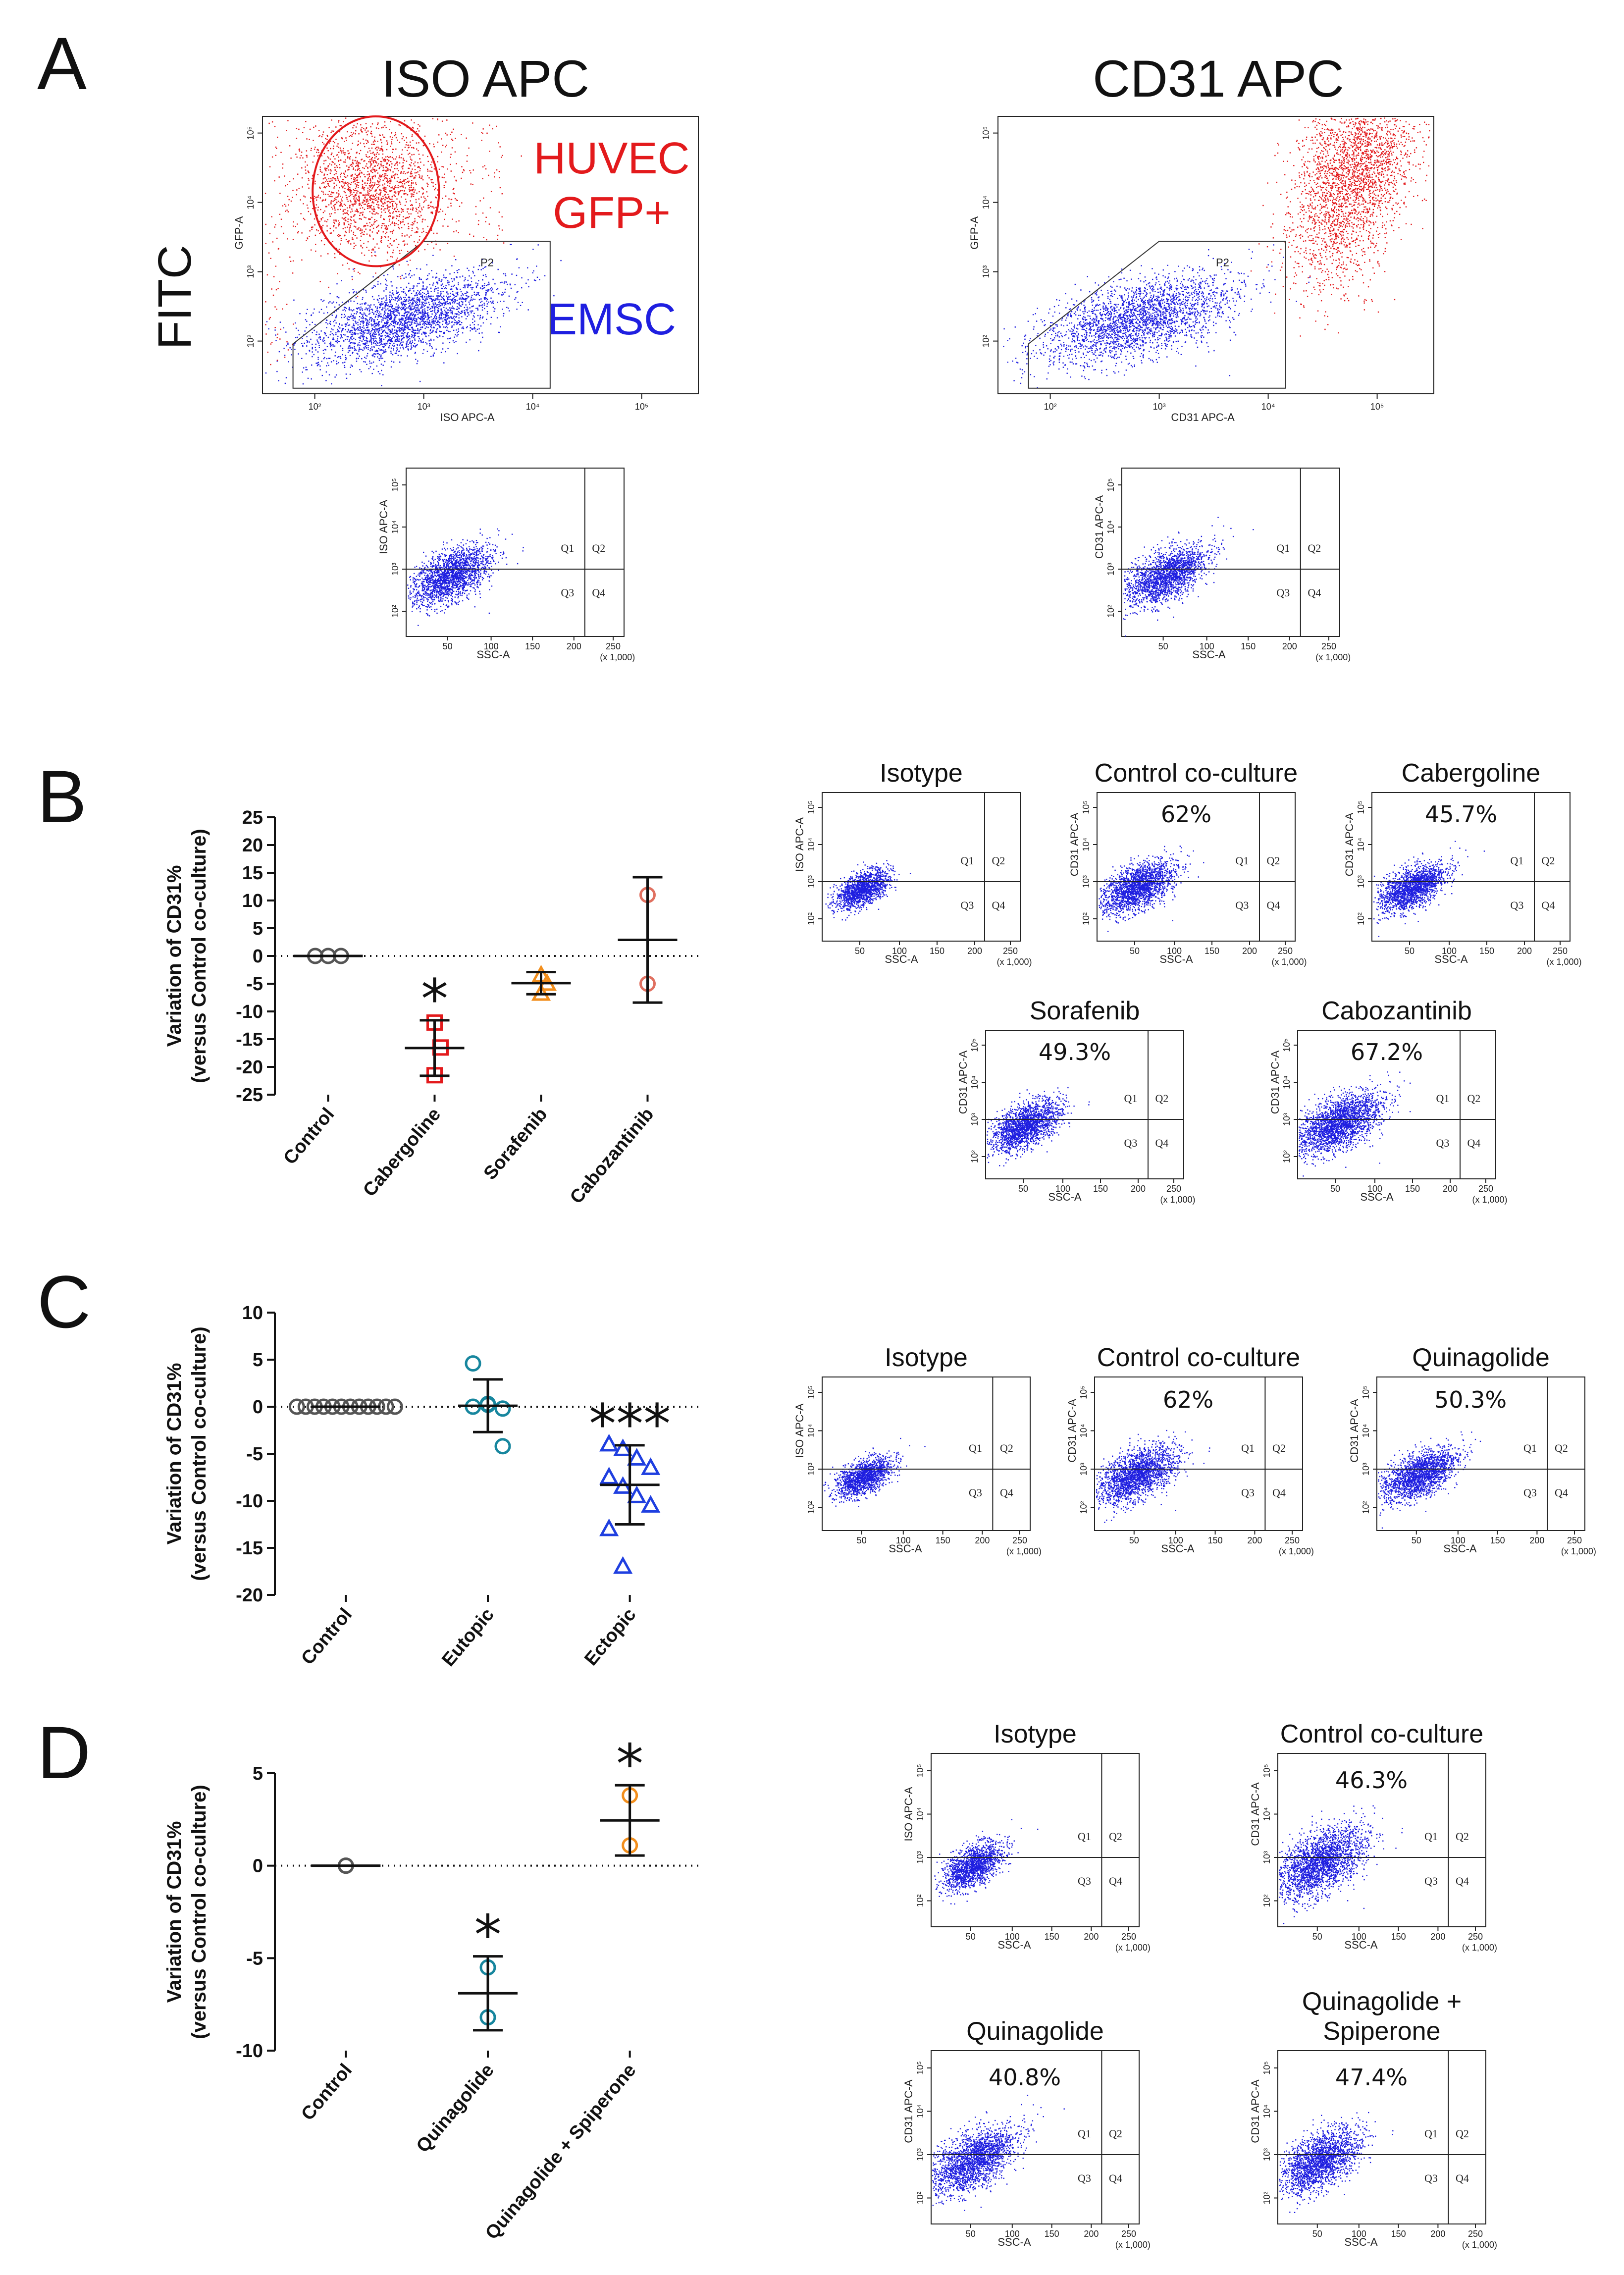 This screenshot has width=1624, height=2275. Describe the element at coordinates (249, 1012) in the screenshot. I see `y-tick-label: -10` at that location.